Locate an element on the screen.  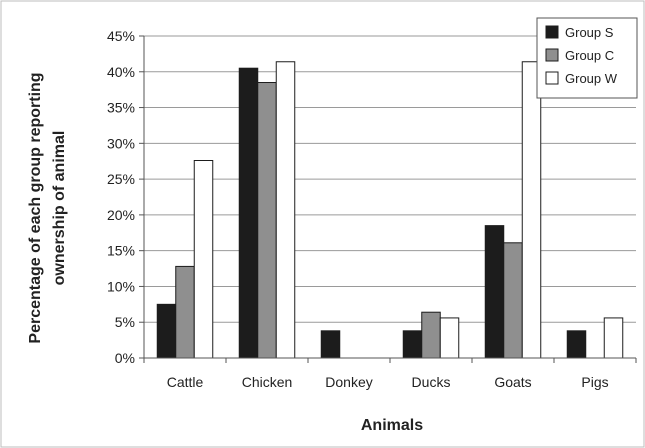
y-tick-label: 15% is located at coordinates (121, 251).